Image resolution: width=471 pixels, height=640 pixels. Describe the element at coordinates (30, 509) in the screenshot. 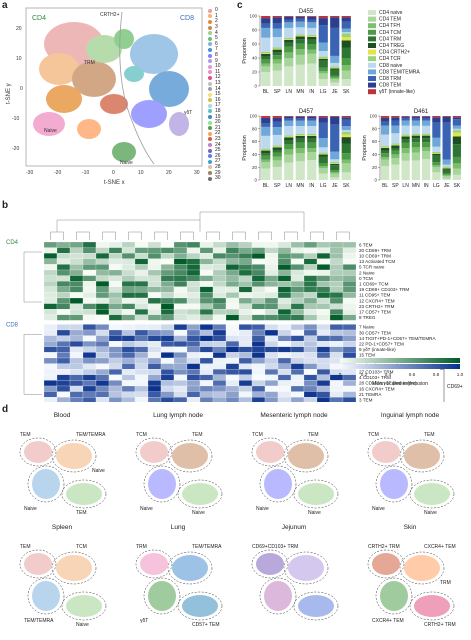

I see `cluster-annotation: Naive` at that location.